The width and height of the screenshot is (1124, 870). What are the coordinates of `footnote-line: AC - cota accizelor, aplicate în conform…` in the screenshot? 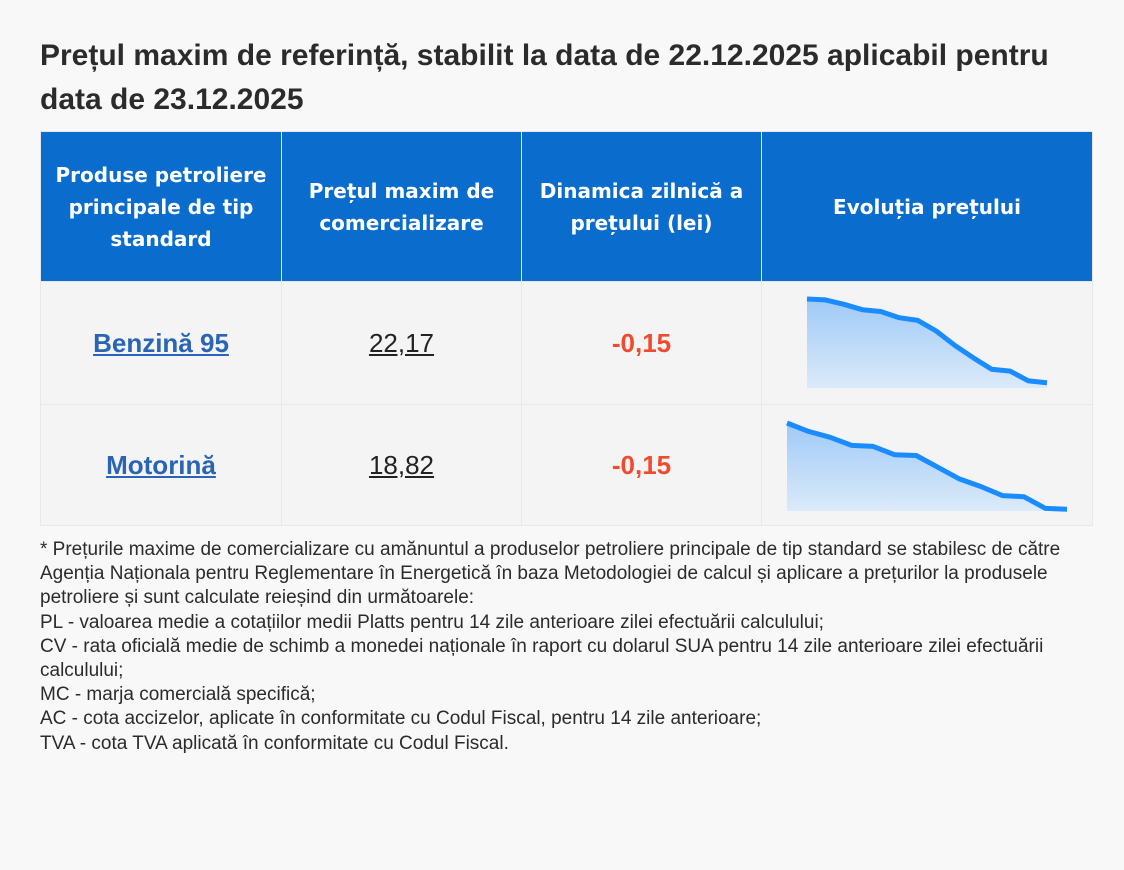 It's located at (401, 719).